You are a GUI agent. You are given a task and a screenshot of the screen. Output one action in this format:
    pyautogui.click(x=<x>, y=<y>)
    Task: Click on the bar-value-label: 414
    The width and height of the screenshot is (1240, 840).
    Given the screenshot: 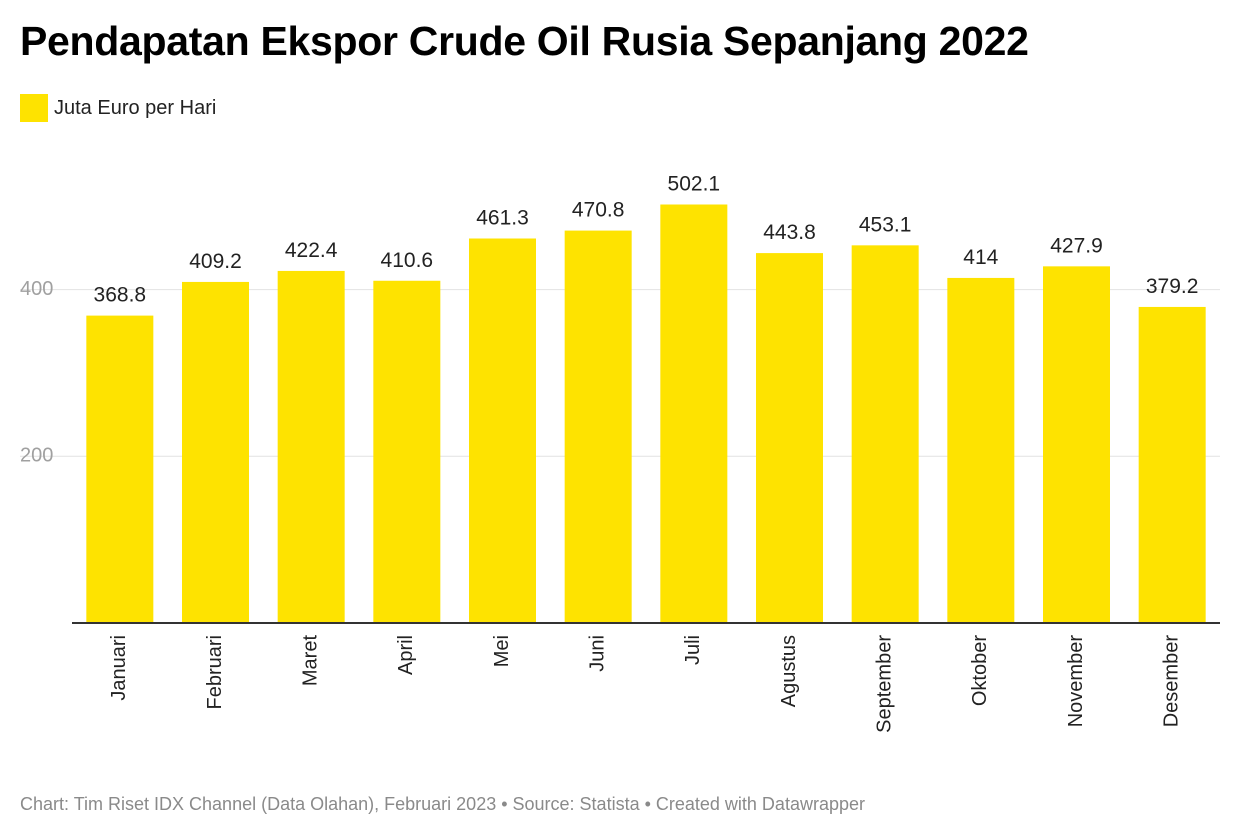 What is the action you would take?
    pyautogui.click(x=980, y=257)
    